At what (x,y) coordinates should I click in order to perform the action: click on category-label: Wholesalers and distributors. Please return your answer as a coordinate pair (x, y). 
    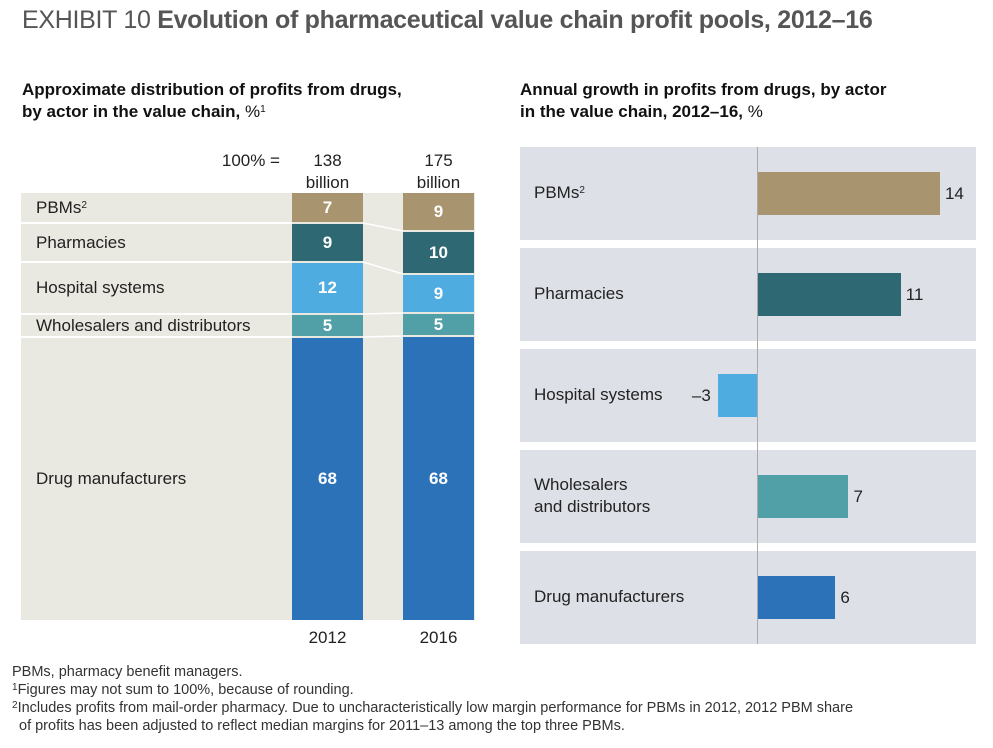
    Looking at the image, I should click on (592, 496).